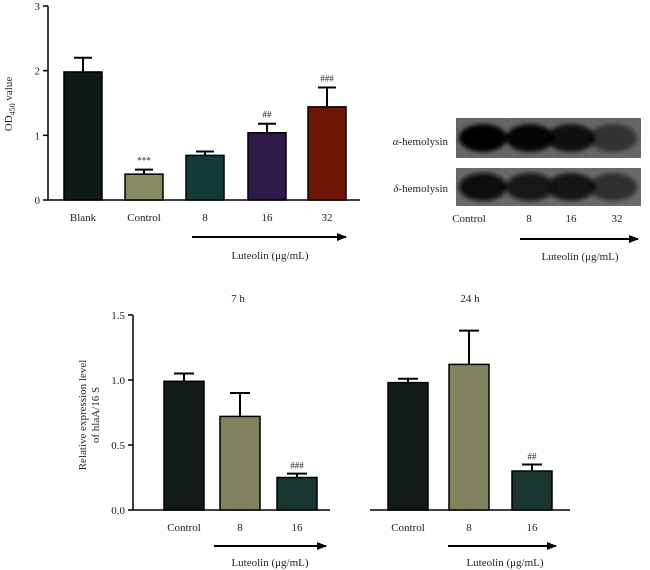 Image resolution: width=650 pixels, height=570 pixels. What do you see at coordinates (420, 189) in the screenshot?
I see `blot-label-delta: δ-hemolysin` at bounding box center [420, 189].